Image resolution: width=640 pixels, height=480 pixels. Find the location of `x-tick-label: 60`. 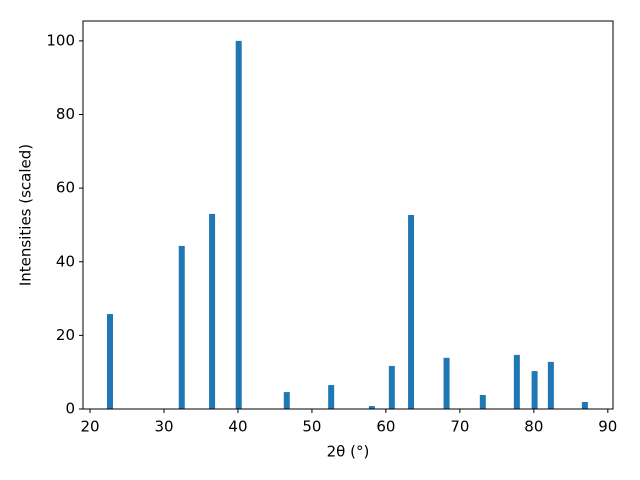

x-tick-label: 60 is located at coordinates (385, 427).